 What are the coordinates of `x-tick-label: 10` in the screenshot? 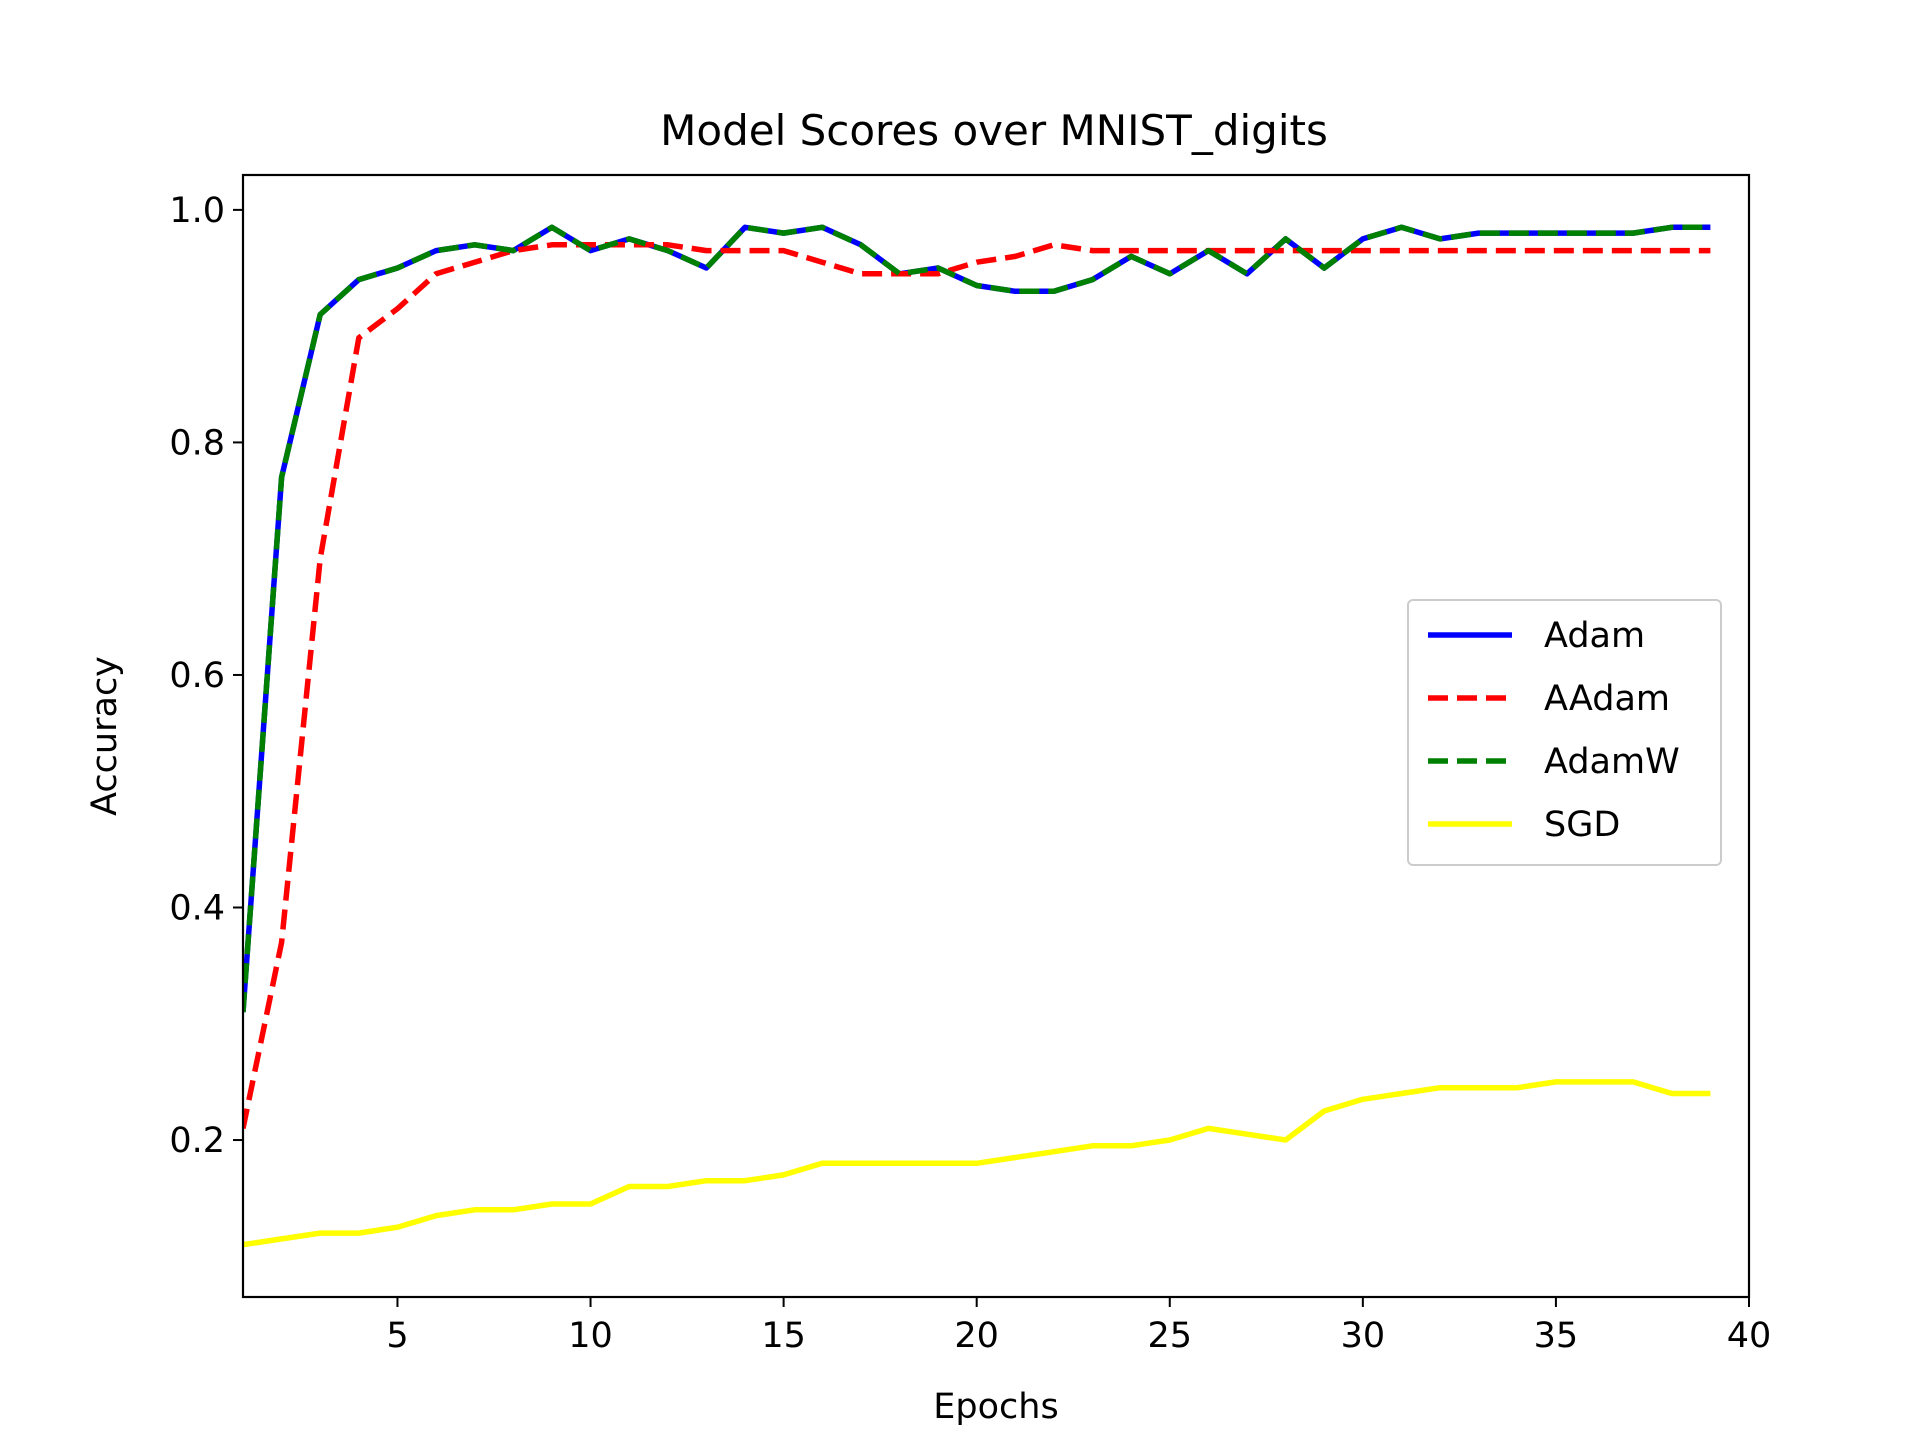 It's located at (590, 1336).